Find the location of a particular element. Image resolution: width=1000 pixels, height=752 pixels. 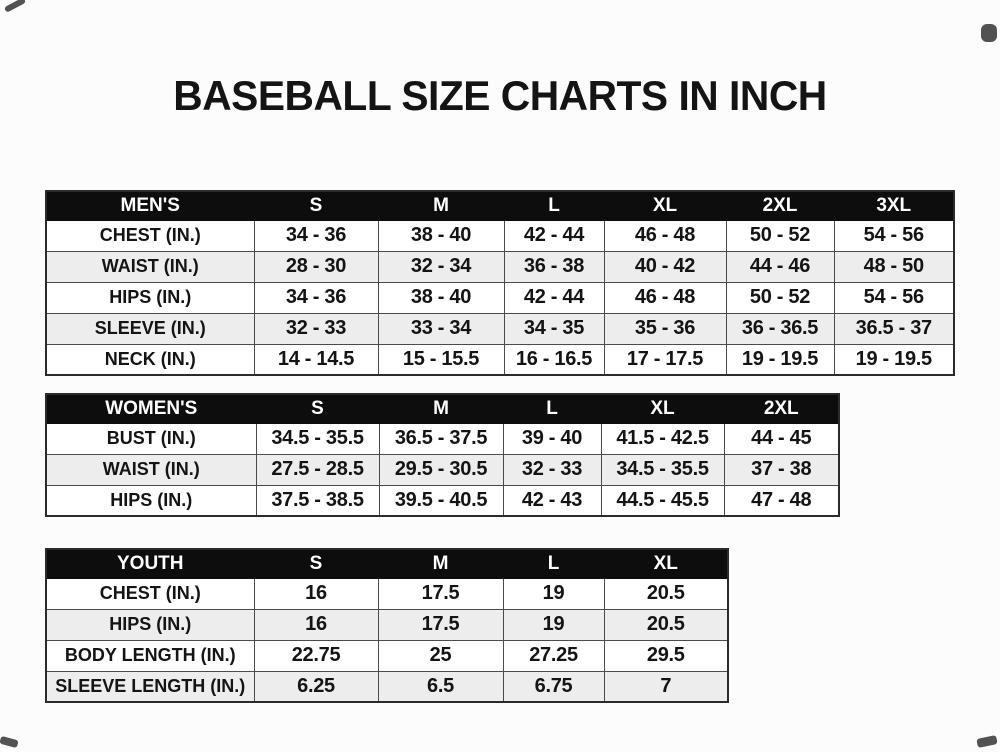

size-value-cell: 44.5 - 45.5 is located at coordinates (662, 500).